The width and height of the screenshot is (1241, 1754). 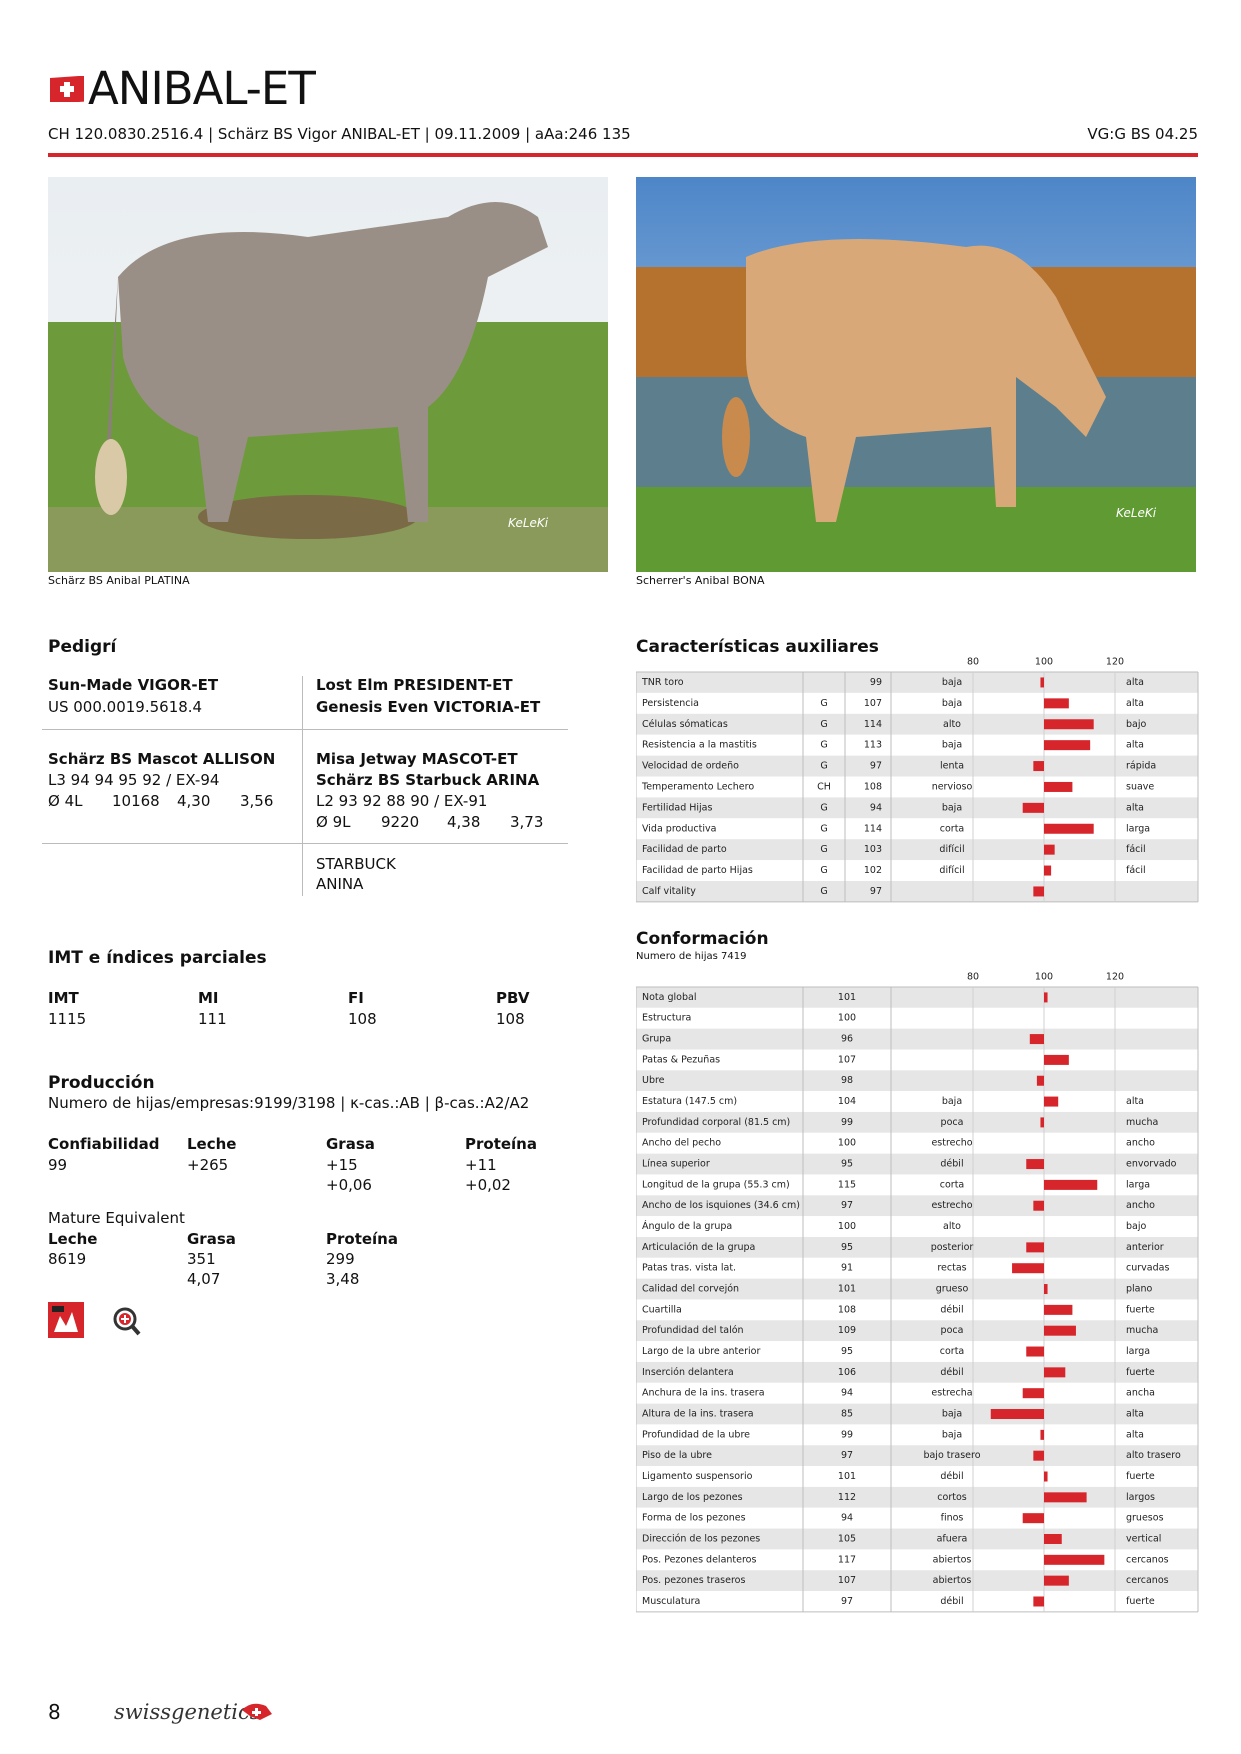 I want to click on mature-value: 299, so click(x=340, y=1259).